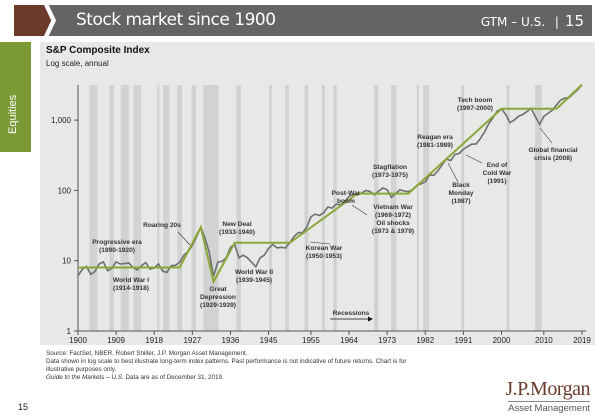  Describe the element at coordinates (553, 158) in the screenshot. I see `annotation-label: crisis (2008)` at that location.